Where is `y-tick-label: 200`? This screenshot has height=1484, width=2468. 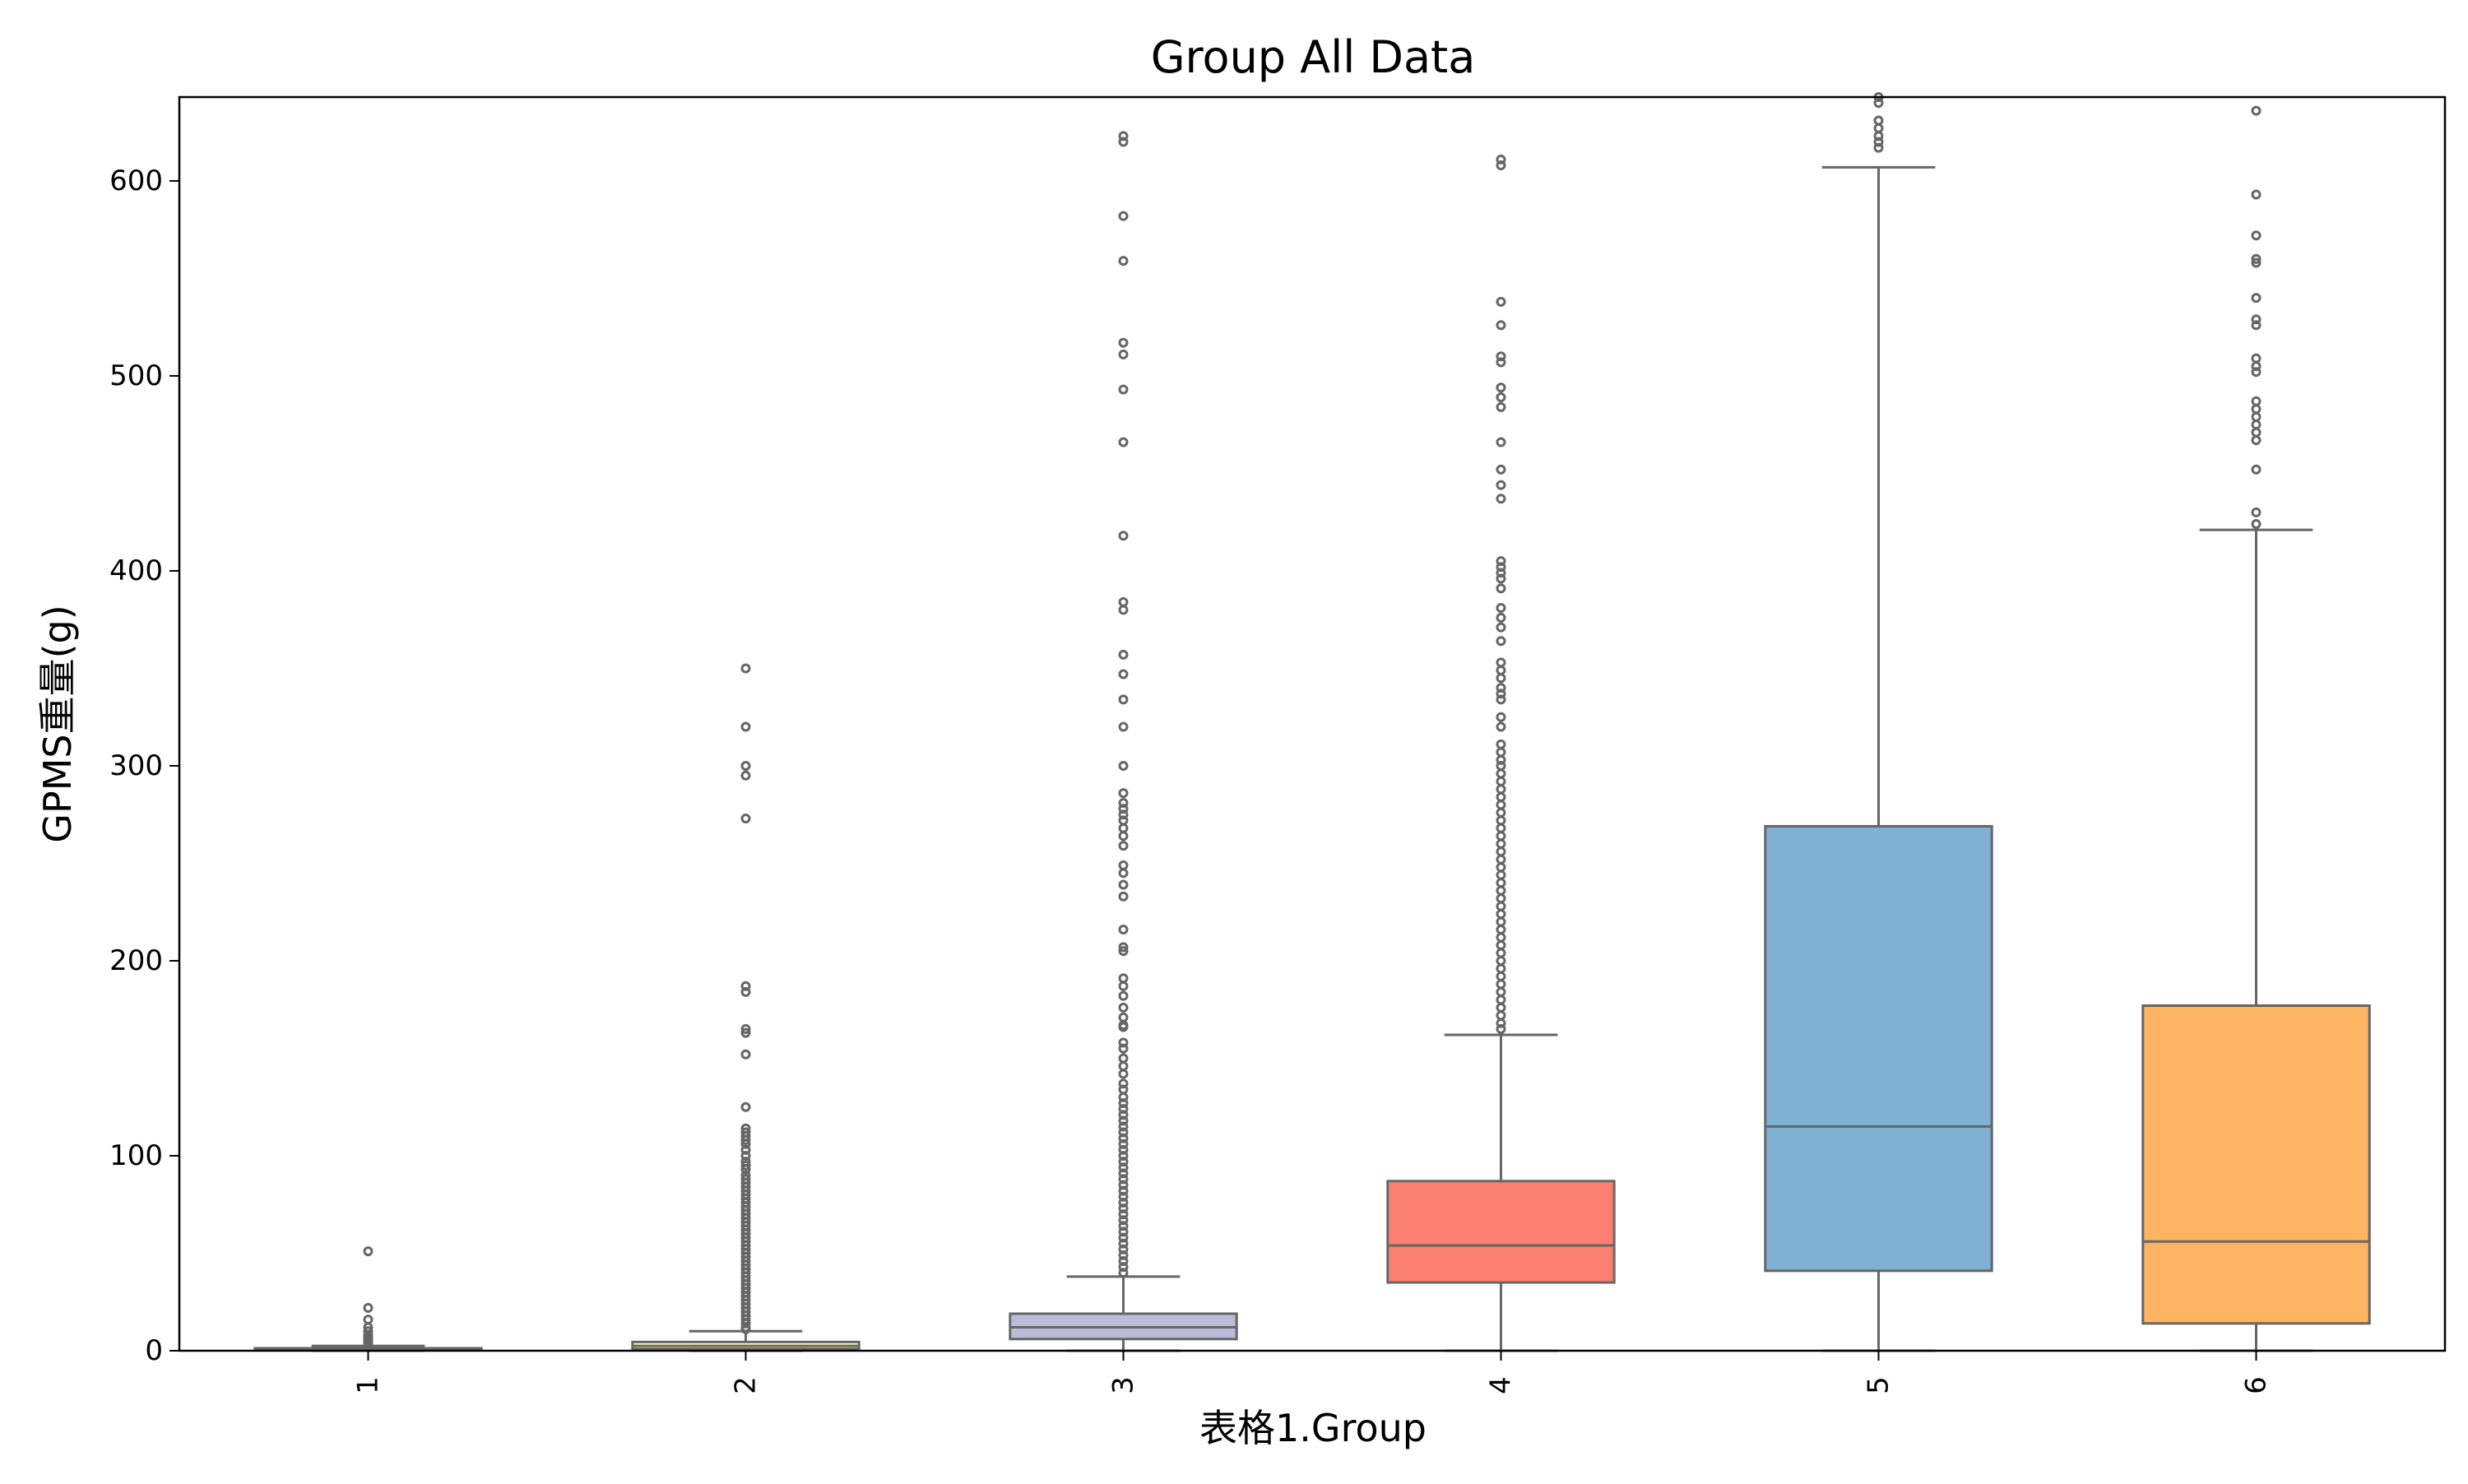 y-tick-label: 200 is located at coordinates (136, 960).